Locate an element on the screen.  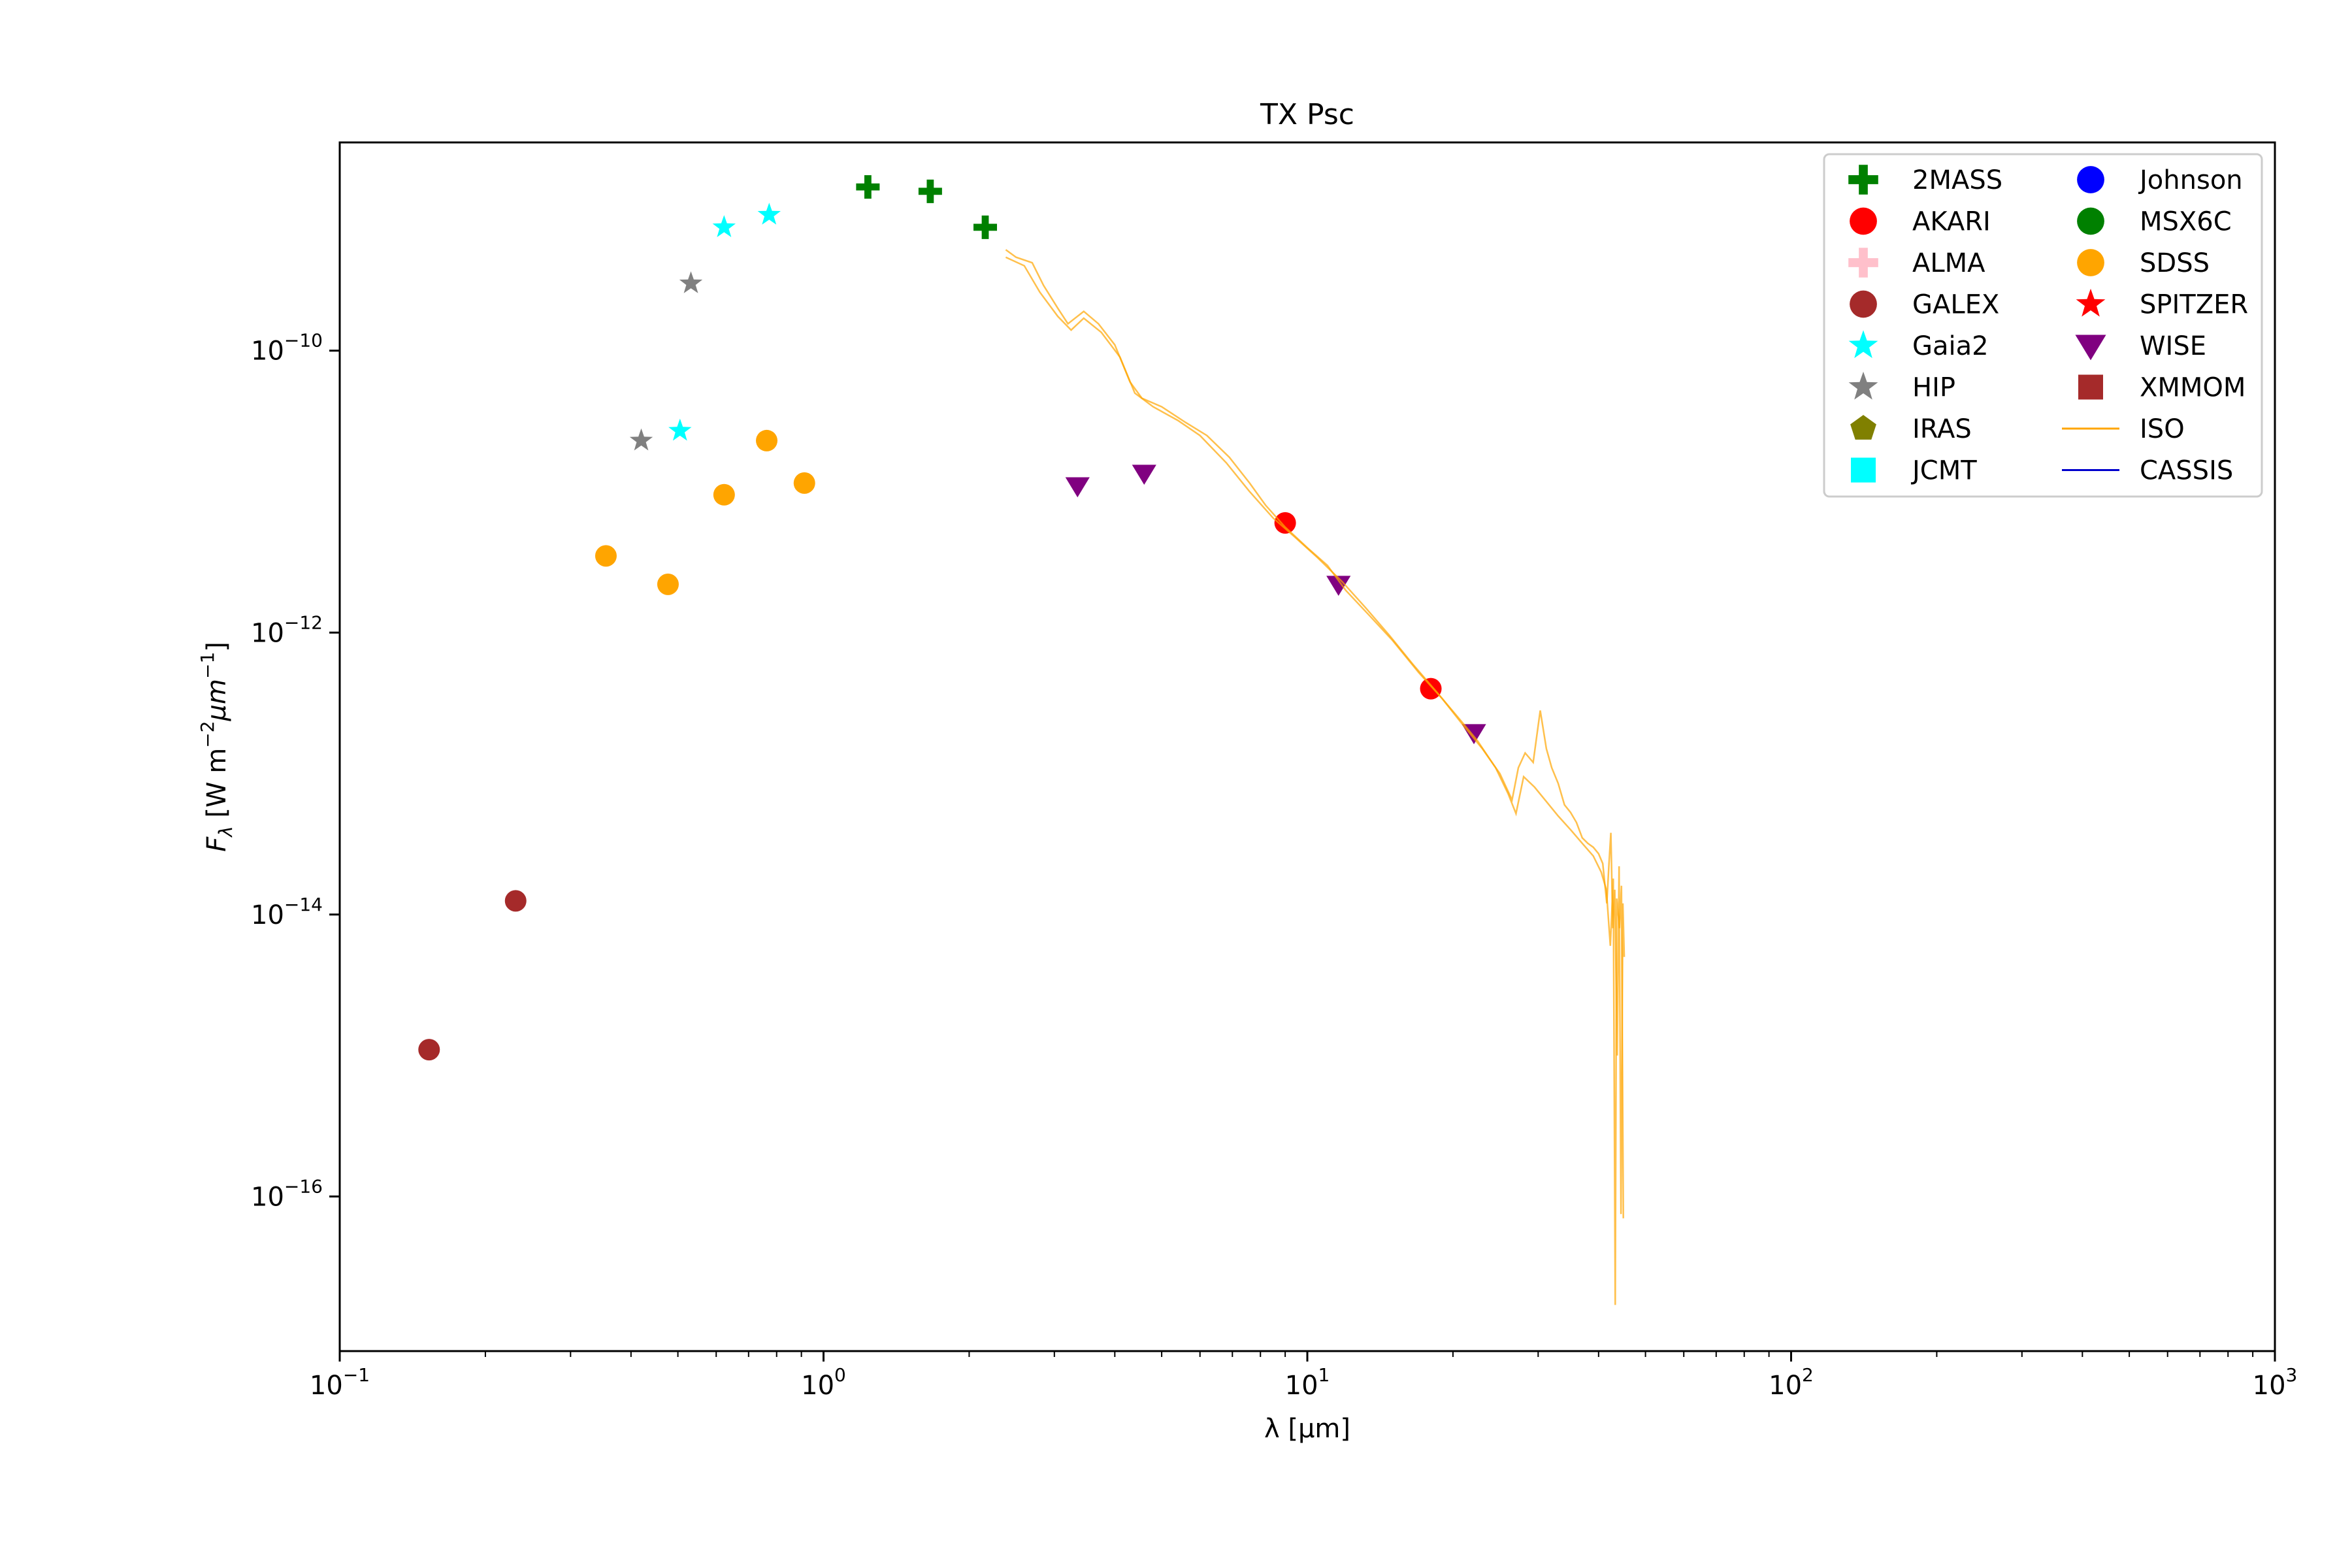
legend-label-wise: WISE is located at coordinates (2173, 346).